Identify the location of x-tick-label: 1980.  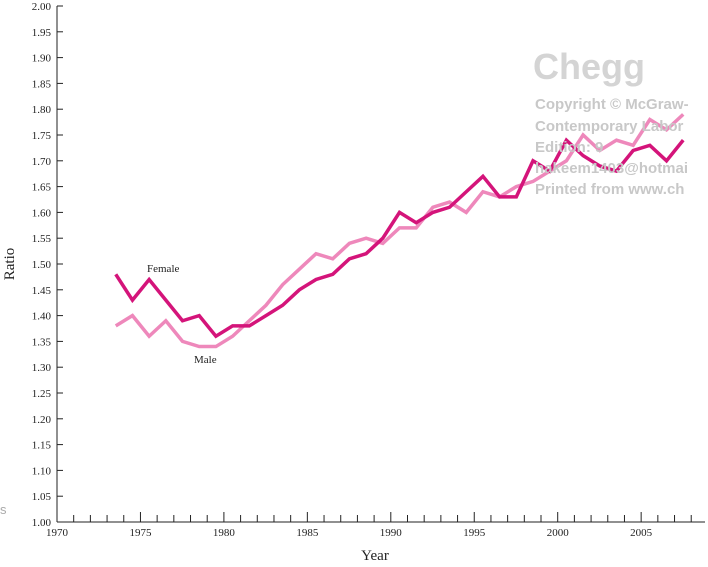
(224, 533).